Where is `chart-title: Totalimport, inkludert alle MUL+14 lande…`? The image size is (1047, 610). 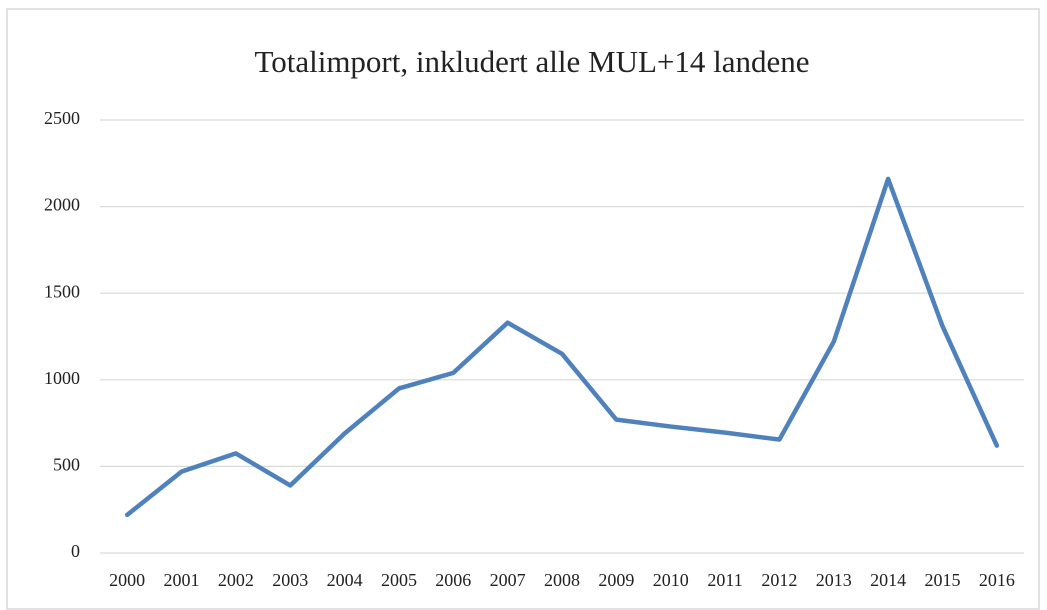 chart-title: Totalimport, inkludert alle MUL+14 lande… is located at coordinates (531, 61).